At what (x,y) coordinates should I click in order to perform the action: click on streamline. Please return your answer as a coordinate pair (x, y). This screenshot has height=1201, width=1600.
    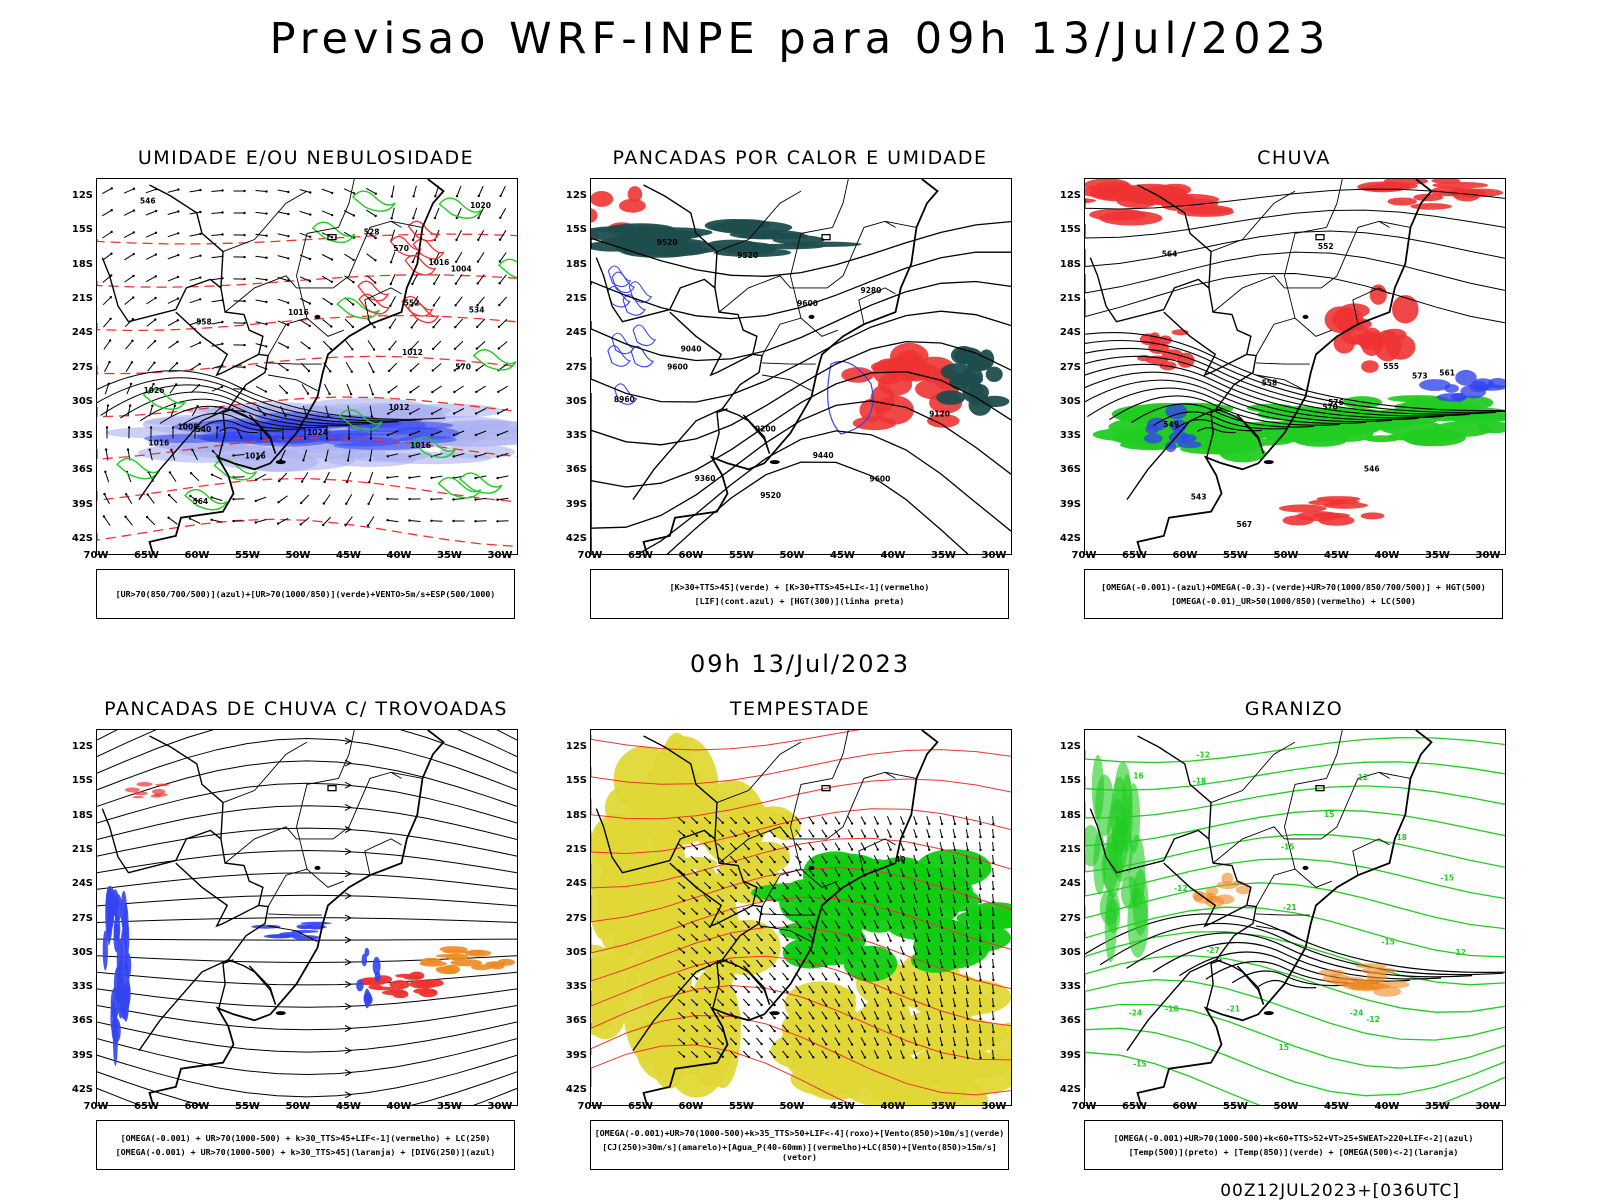
    Looking at the image, I should click on (307, 842).